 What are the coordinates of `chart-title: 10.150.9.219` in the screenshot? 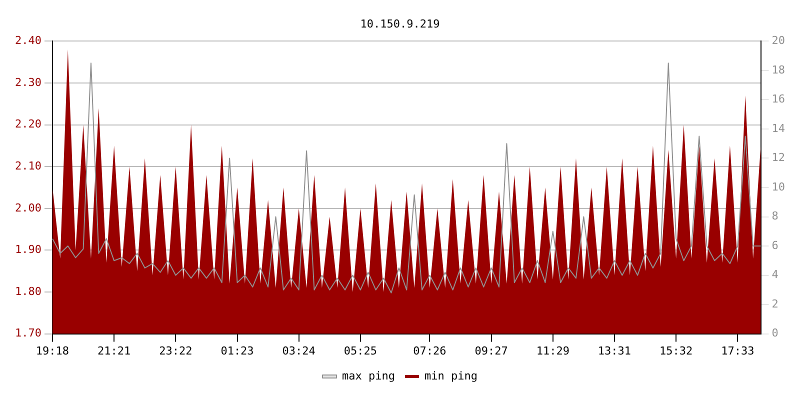 It's located at (400, 23).